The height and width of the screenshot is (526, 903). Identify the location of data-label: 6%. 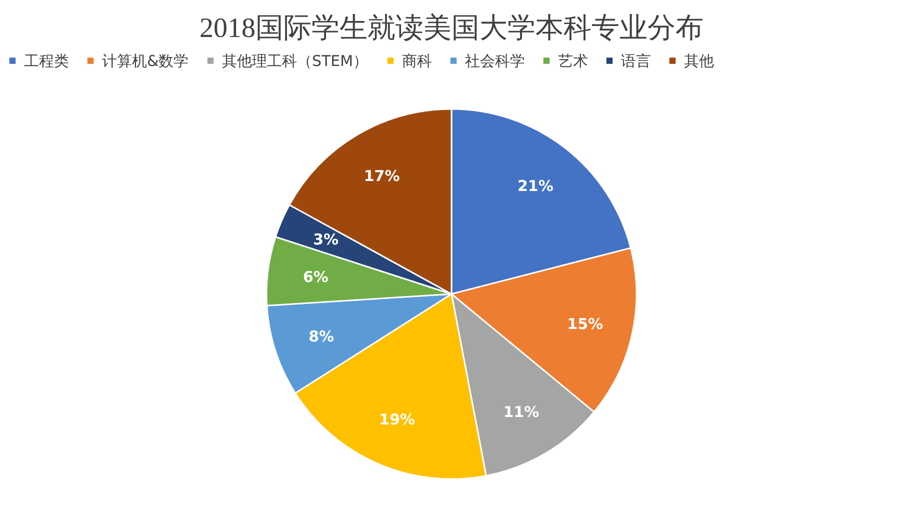
(315, 277).